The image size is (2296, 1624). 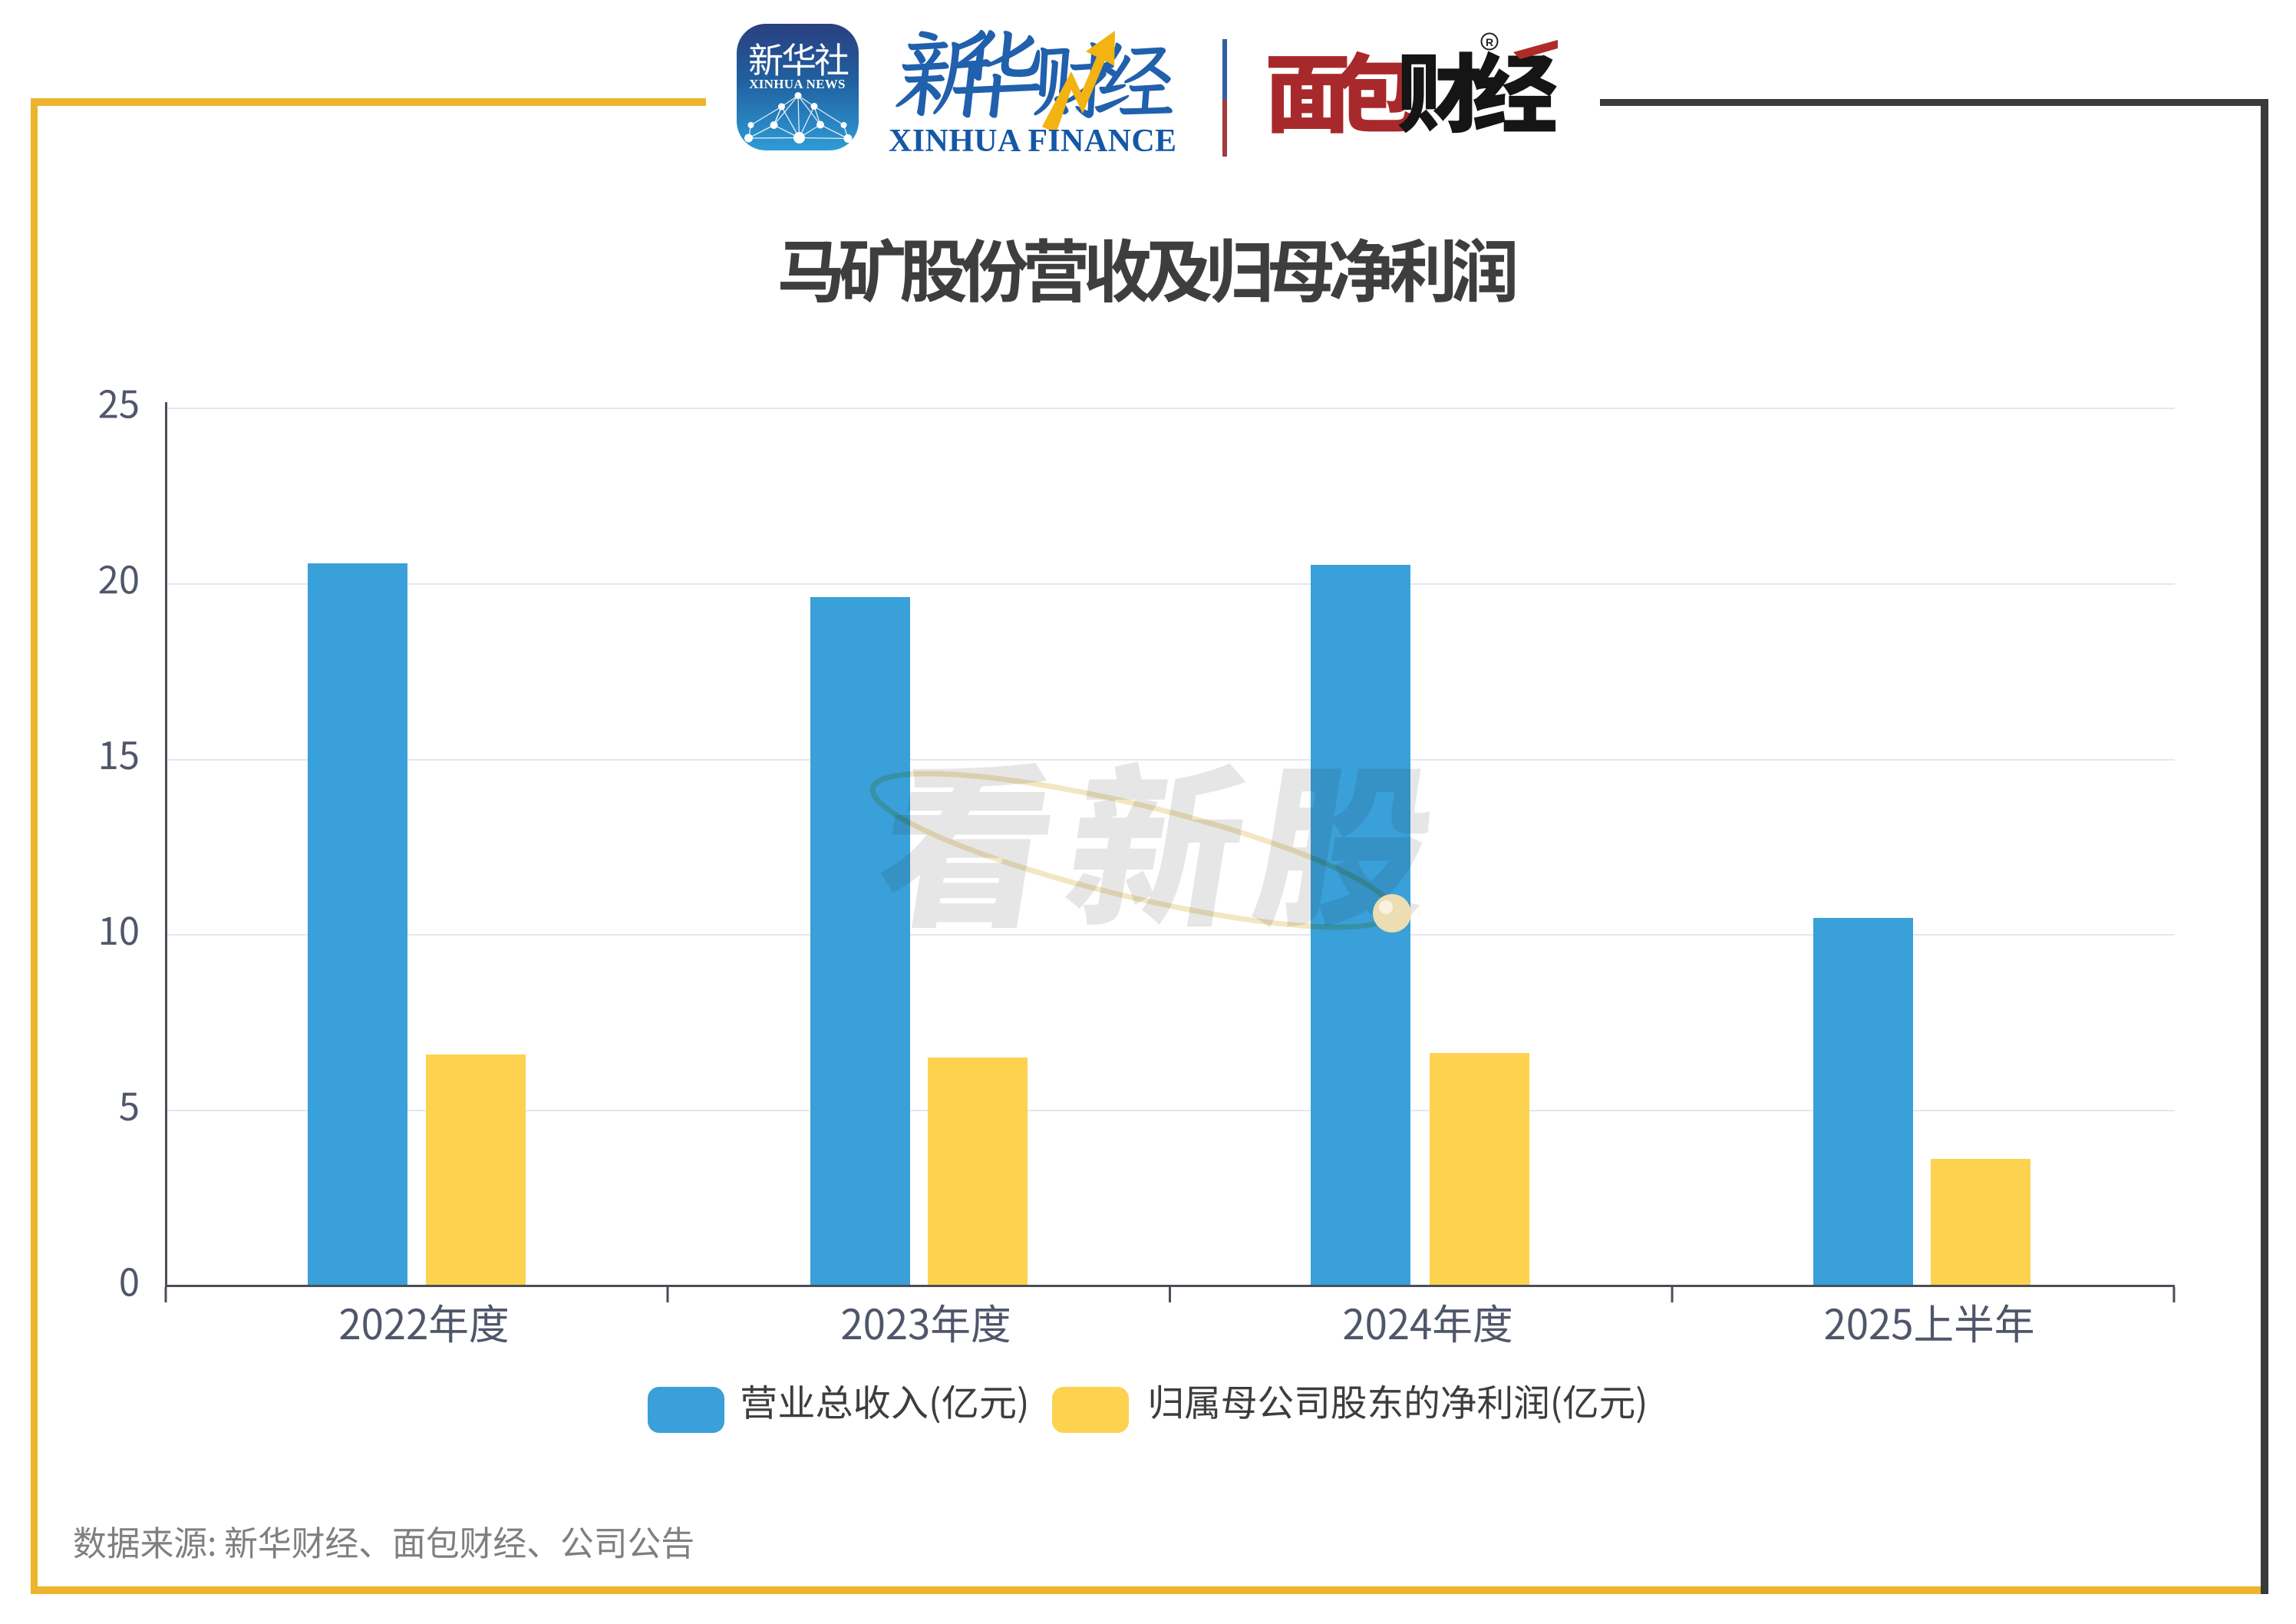 What do you see at coordinates (797, 84) in the screenshot?
I see `svg-text: XINHUA NEWS` at bounding box center [797, 84].